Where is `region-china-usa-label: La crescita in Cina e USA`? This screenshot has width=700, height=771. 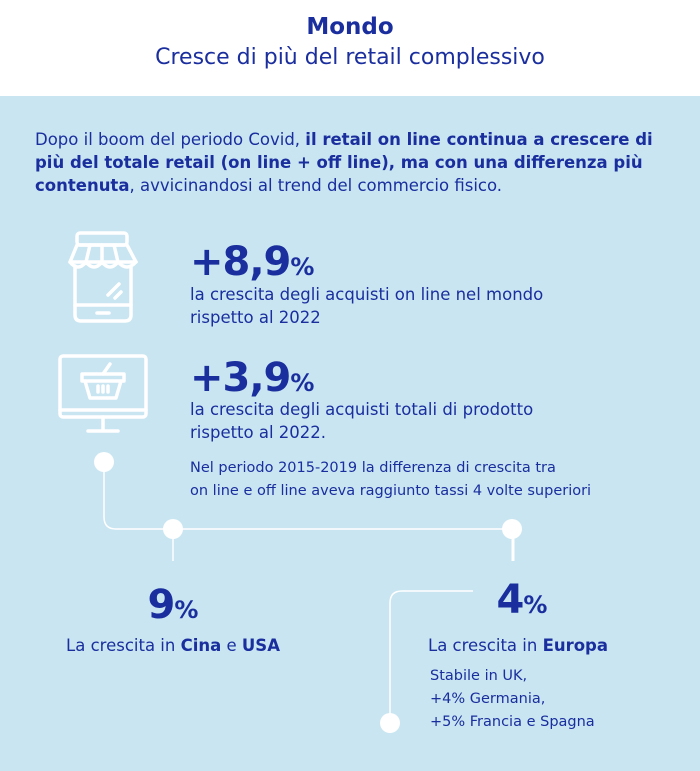
region-china-usa-label: La crescita in Cina e USA is located at coordinates (173, 645).